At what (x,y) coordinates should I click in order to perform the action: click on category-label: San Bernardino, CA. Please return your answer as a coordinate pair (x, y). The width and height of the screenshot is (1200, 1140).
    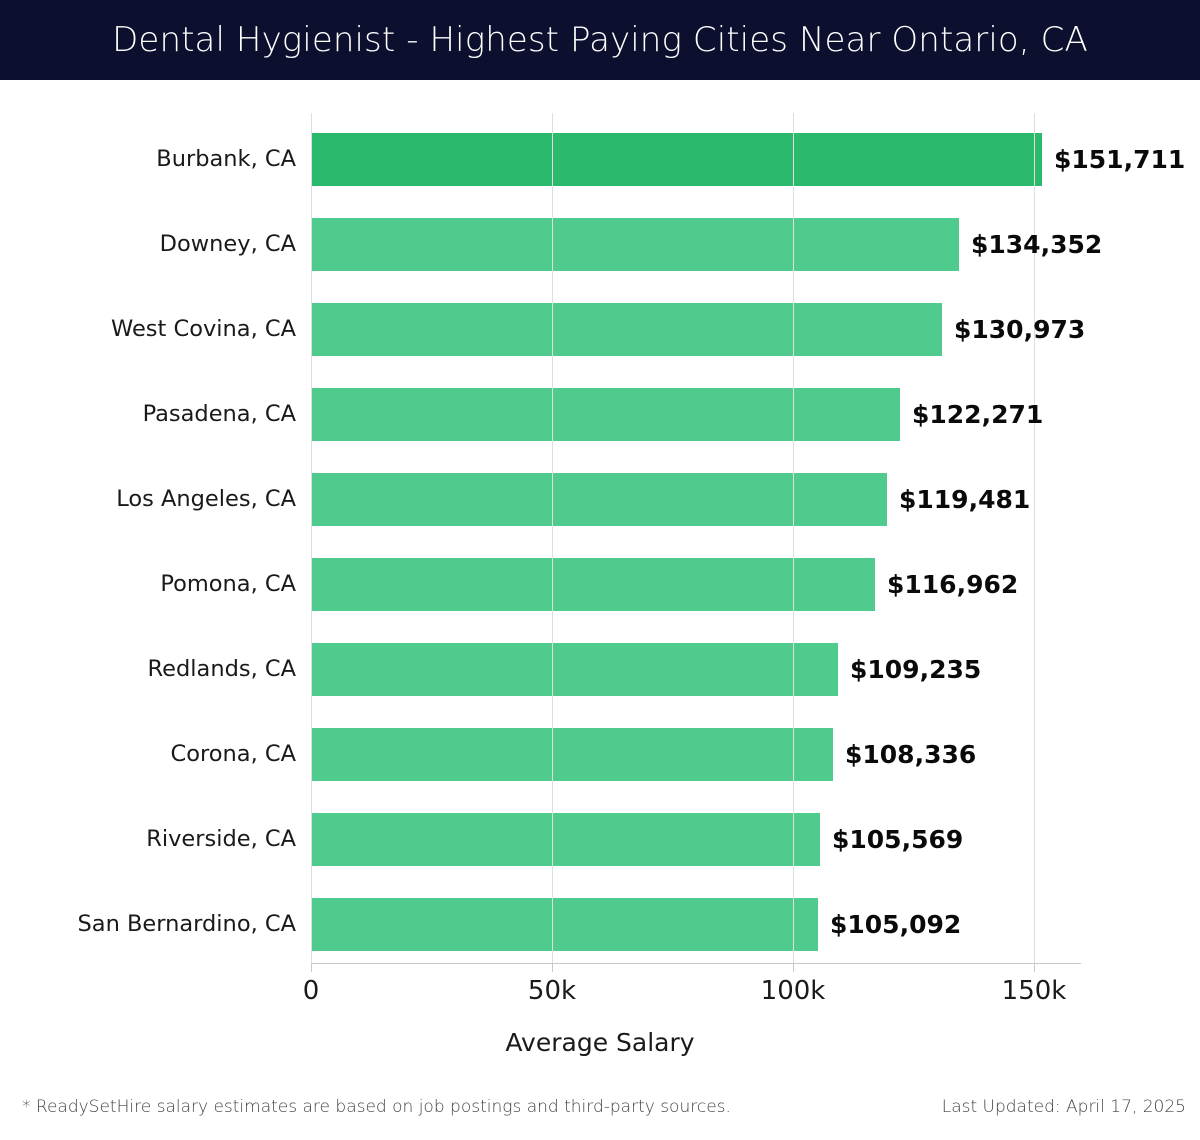
    Looking at the image, I should click on (187, 924).